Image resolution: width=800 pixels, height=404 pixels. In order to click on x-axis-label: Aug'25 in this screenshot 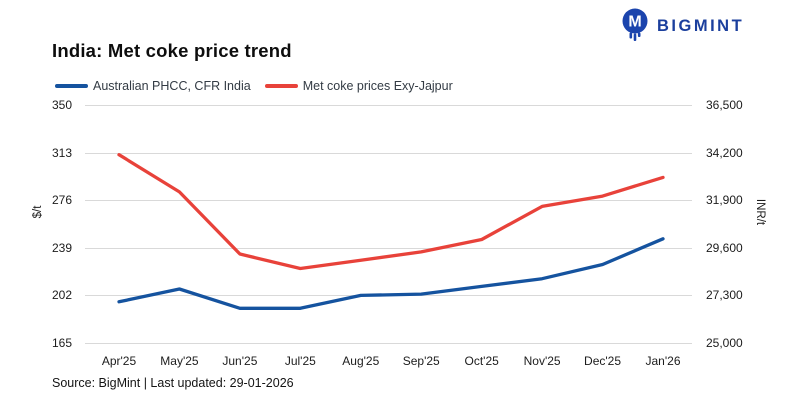, I will do `click(361, 361)`.